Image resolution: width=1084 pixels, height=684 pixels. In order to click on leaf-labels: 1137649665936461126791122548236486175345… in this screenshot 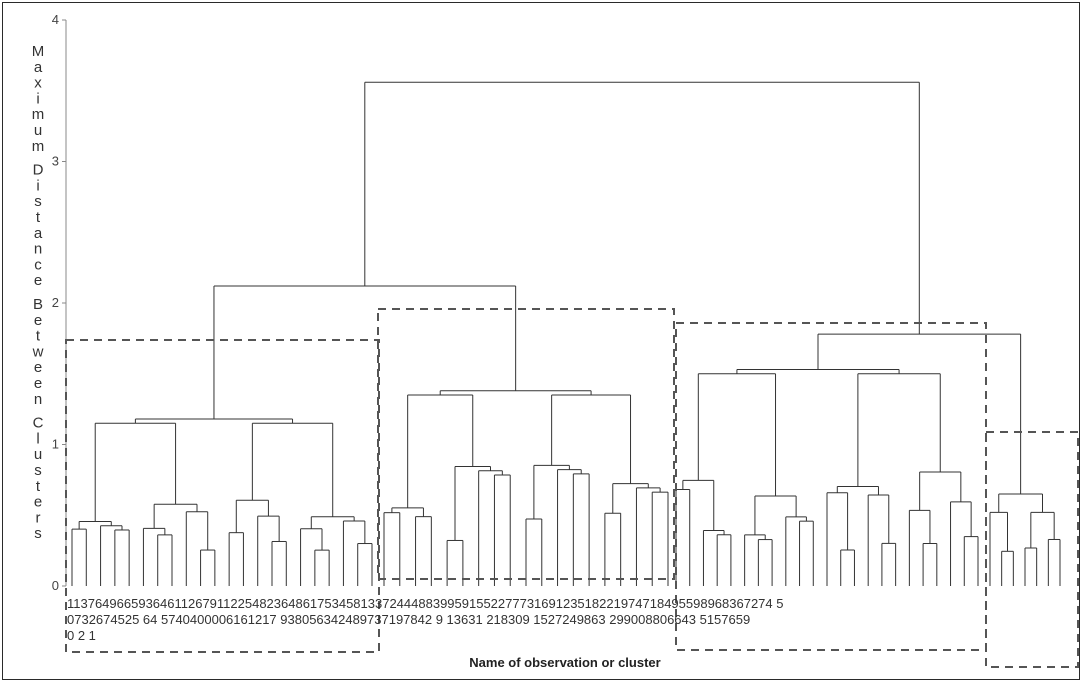, I will do `click(425, 619)`.